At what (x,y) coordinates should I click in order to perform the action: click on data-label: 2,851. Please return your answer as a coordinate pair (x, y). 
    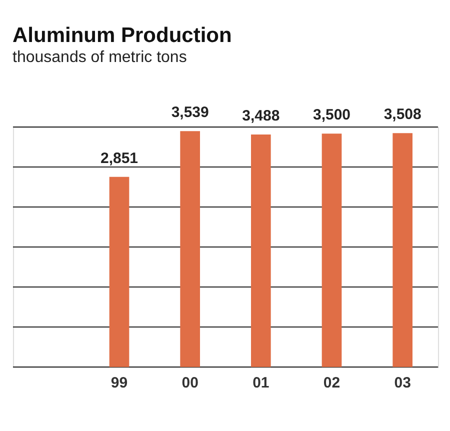
    Looking at the image, I should click on (119, 158).